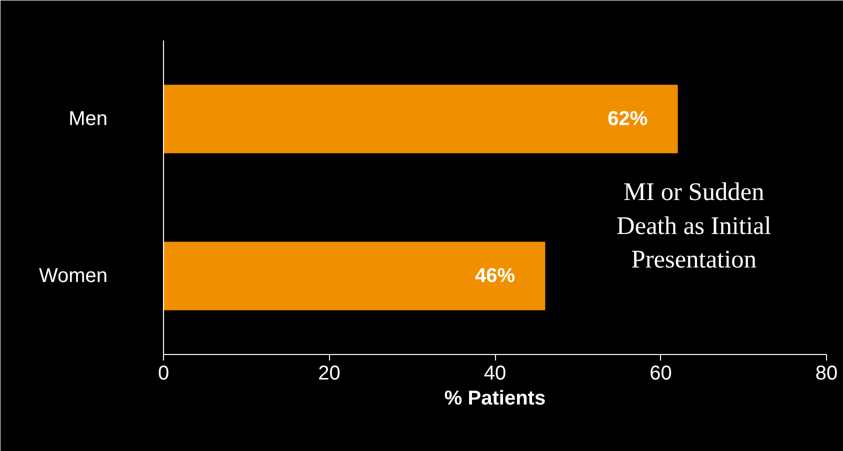 The width and height of the screenshot is (843, 451). Describe the element at coordinates (661, 373) in the screenshot. I see `x-tick-label: 60` at that location.